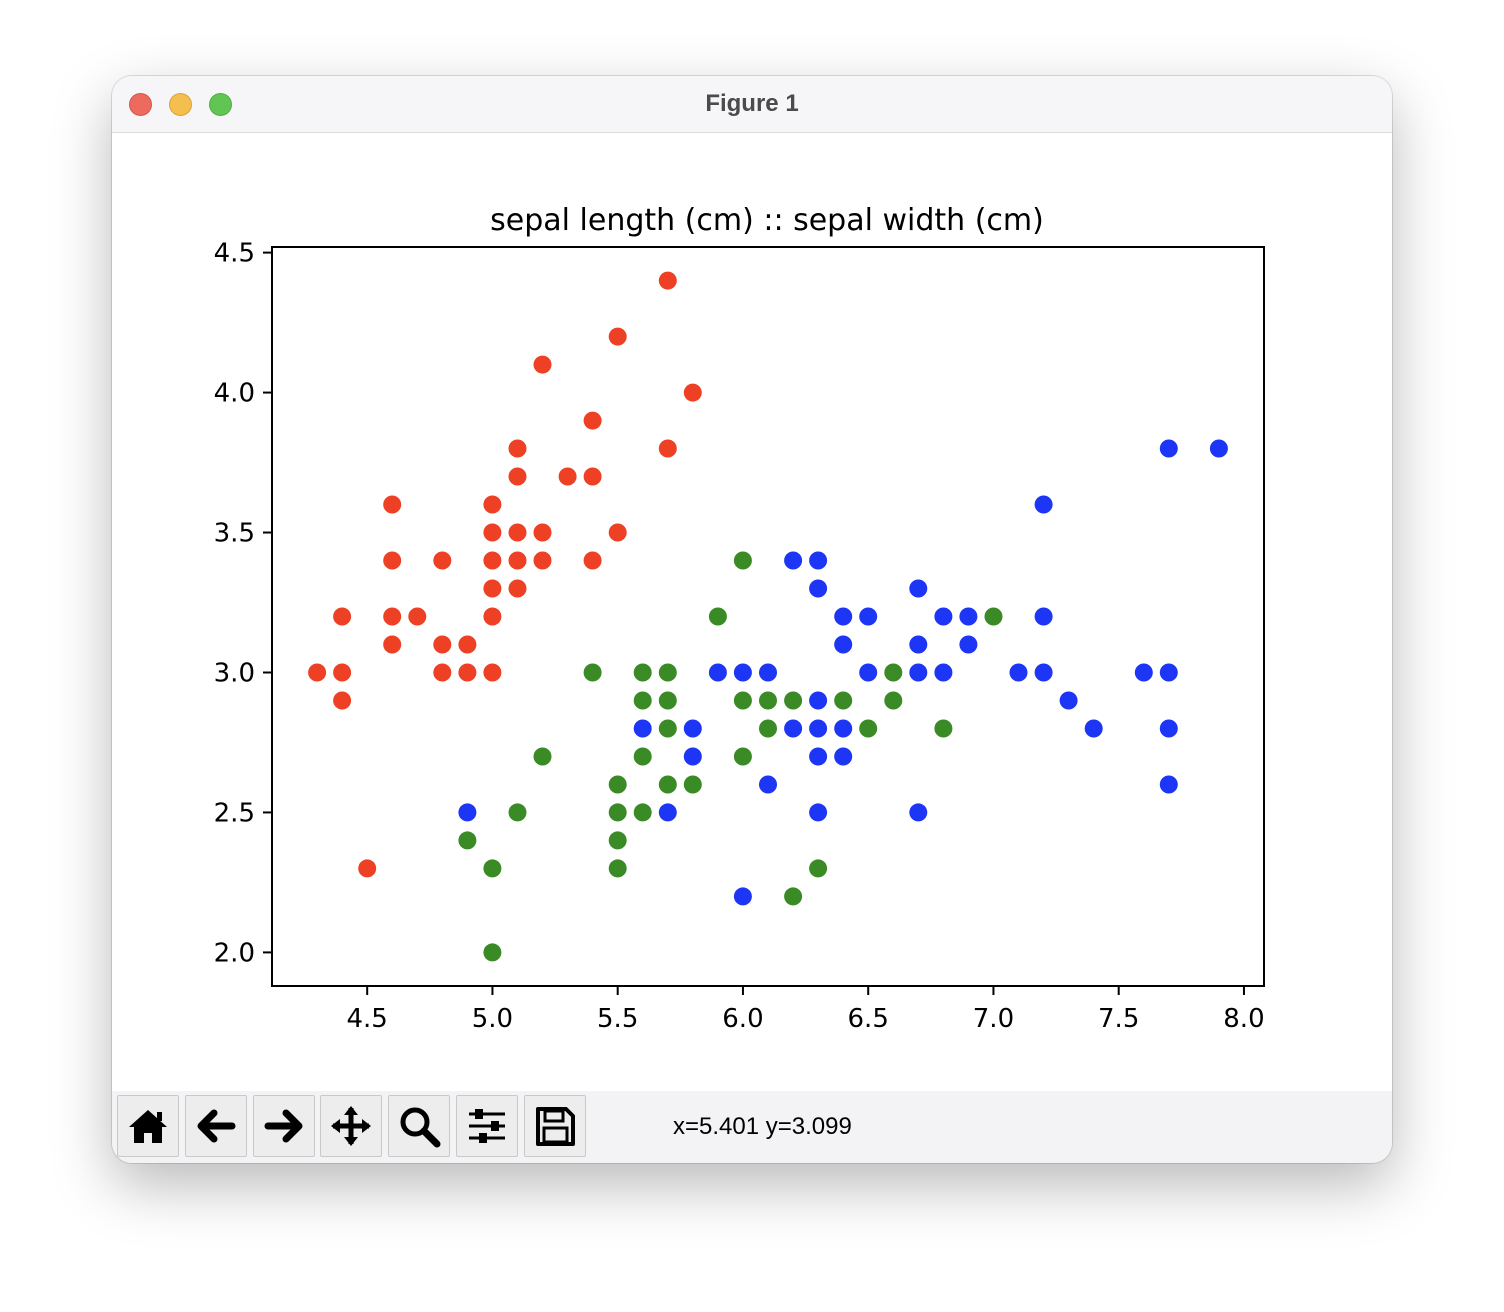 The height and width of the screenshot is (1312, 1504). I want to click on save-button, so click(555, 1126).